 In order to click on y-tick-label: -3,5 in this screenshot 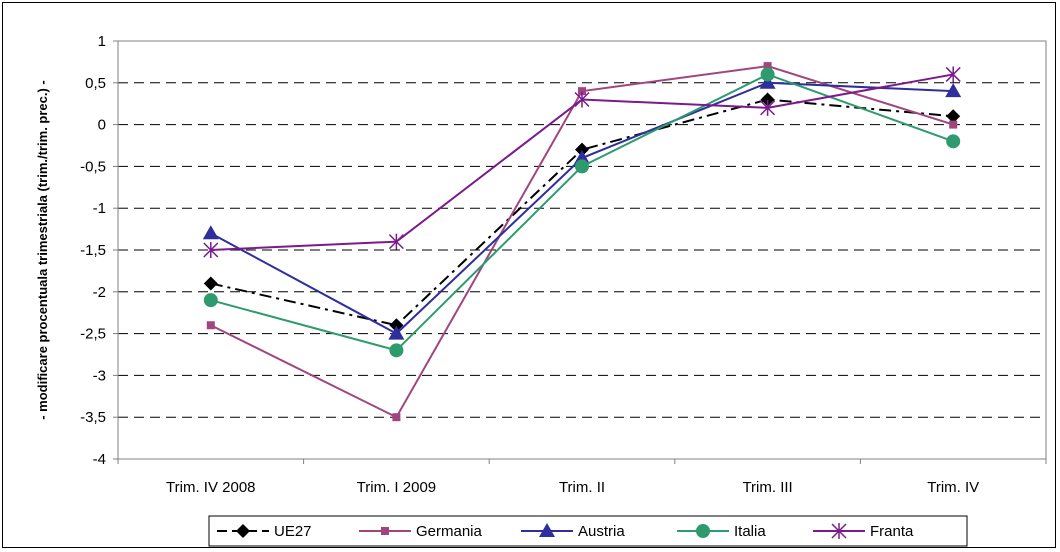, I will do `click(93, 417)`.